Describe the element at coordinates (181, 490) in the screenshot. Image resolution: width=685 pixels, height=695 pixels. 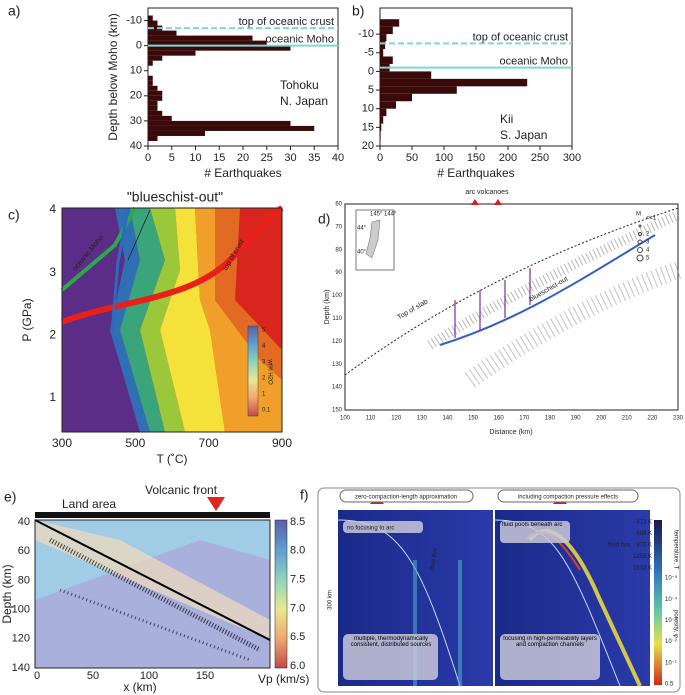
I see `annotation: Volcanic front` at that location.